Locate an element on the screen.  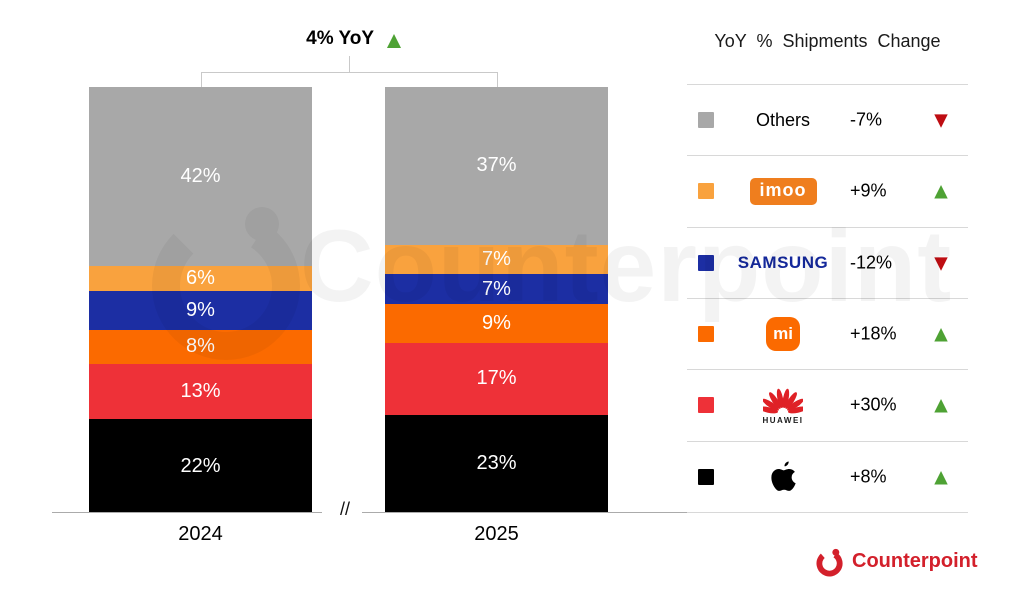
legend-row-samsung: SAMSUNG -12% ▼ is located at coordinates (827, 263).